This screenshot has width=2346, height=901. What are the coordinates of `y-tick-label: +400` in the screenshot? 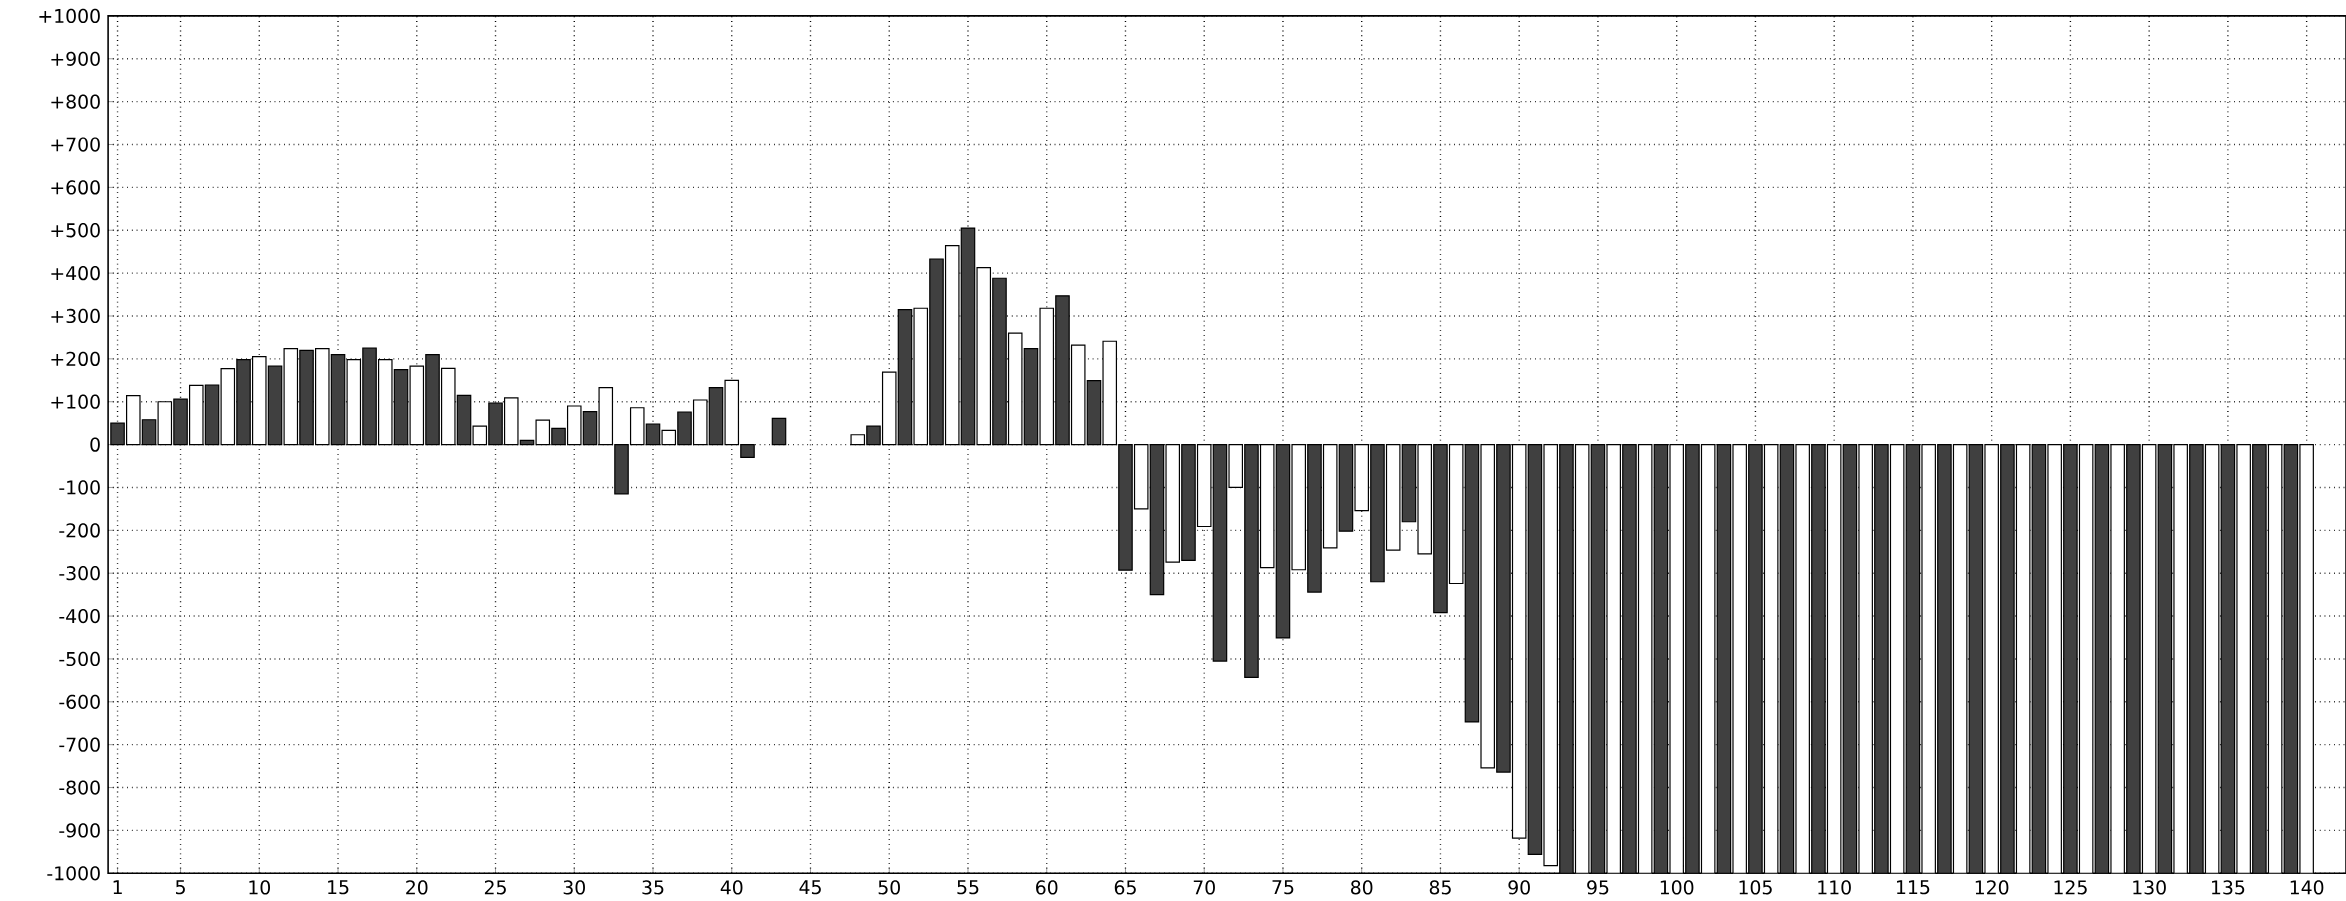 It's located at (75, 273).